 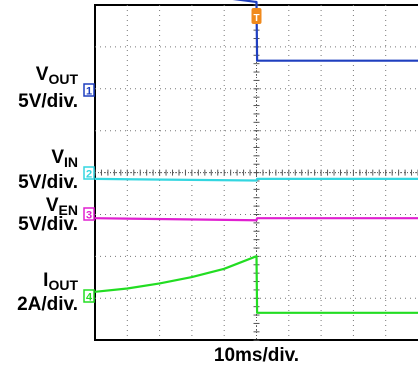 I want to click on ven-marker-box, so click(x=89, y=214).